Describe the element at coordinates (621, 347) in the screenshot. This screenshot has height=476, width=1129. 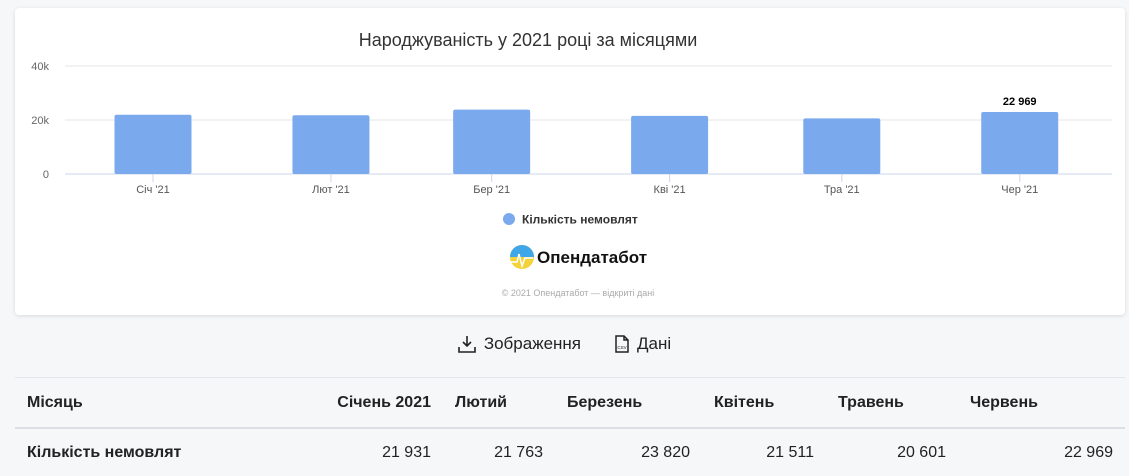
I see `svg-text: CSV` at that location.